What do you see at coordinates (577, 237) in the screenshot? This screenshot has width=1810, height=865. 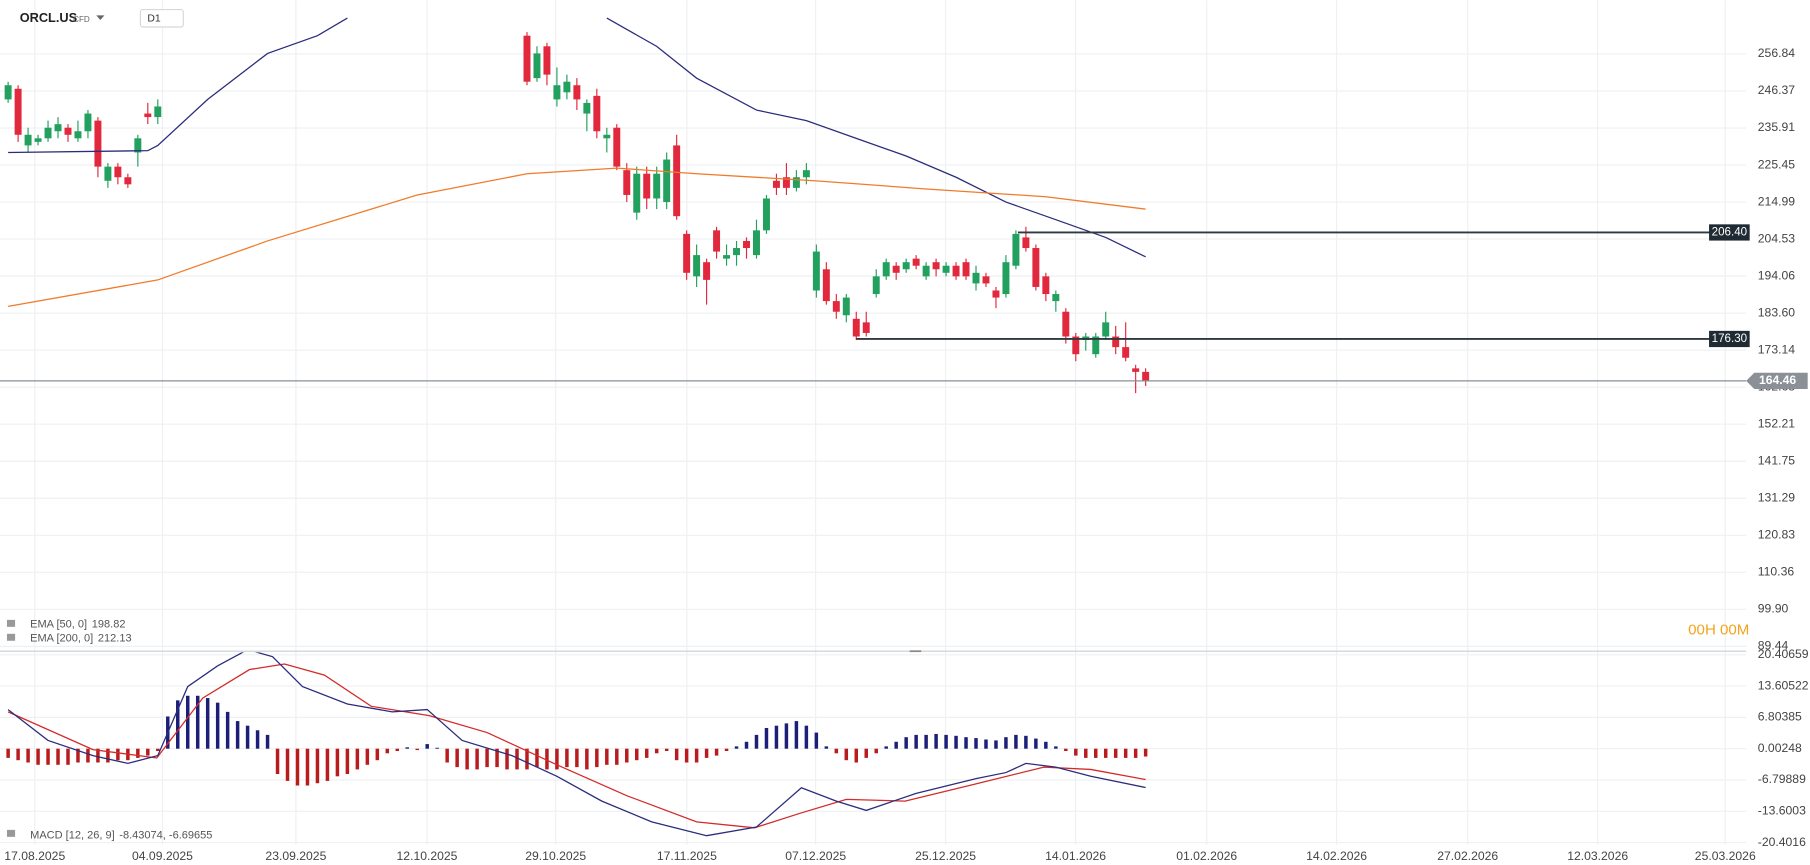 I see `ema-line` at bounding box center [577, 237].